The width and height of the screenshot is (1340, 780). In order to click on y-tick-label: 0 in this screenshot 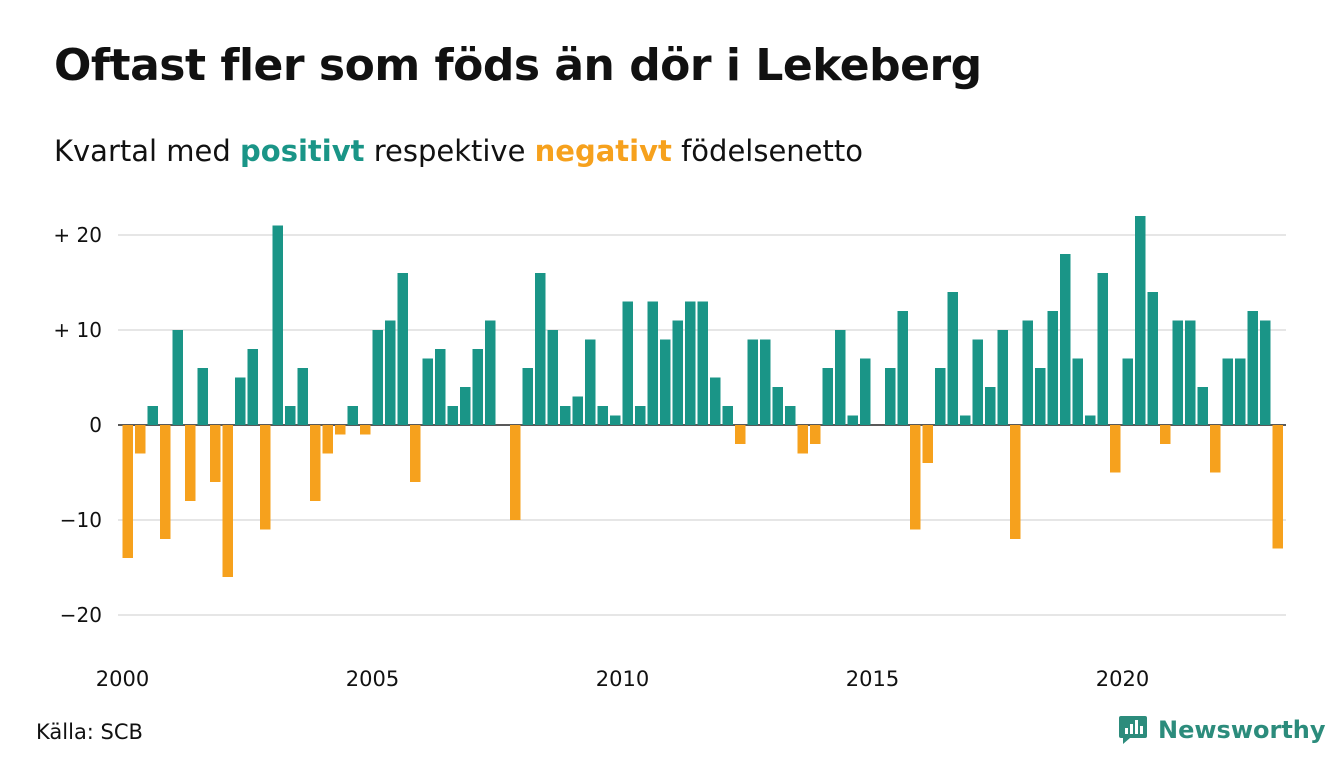, I will do `click(95, 425)`.